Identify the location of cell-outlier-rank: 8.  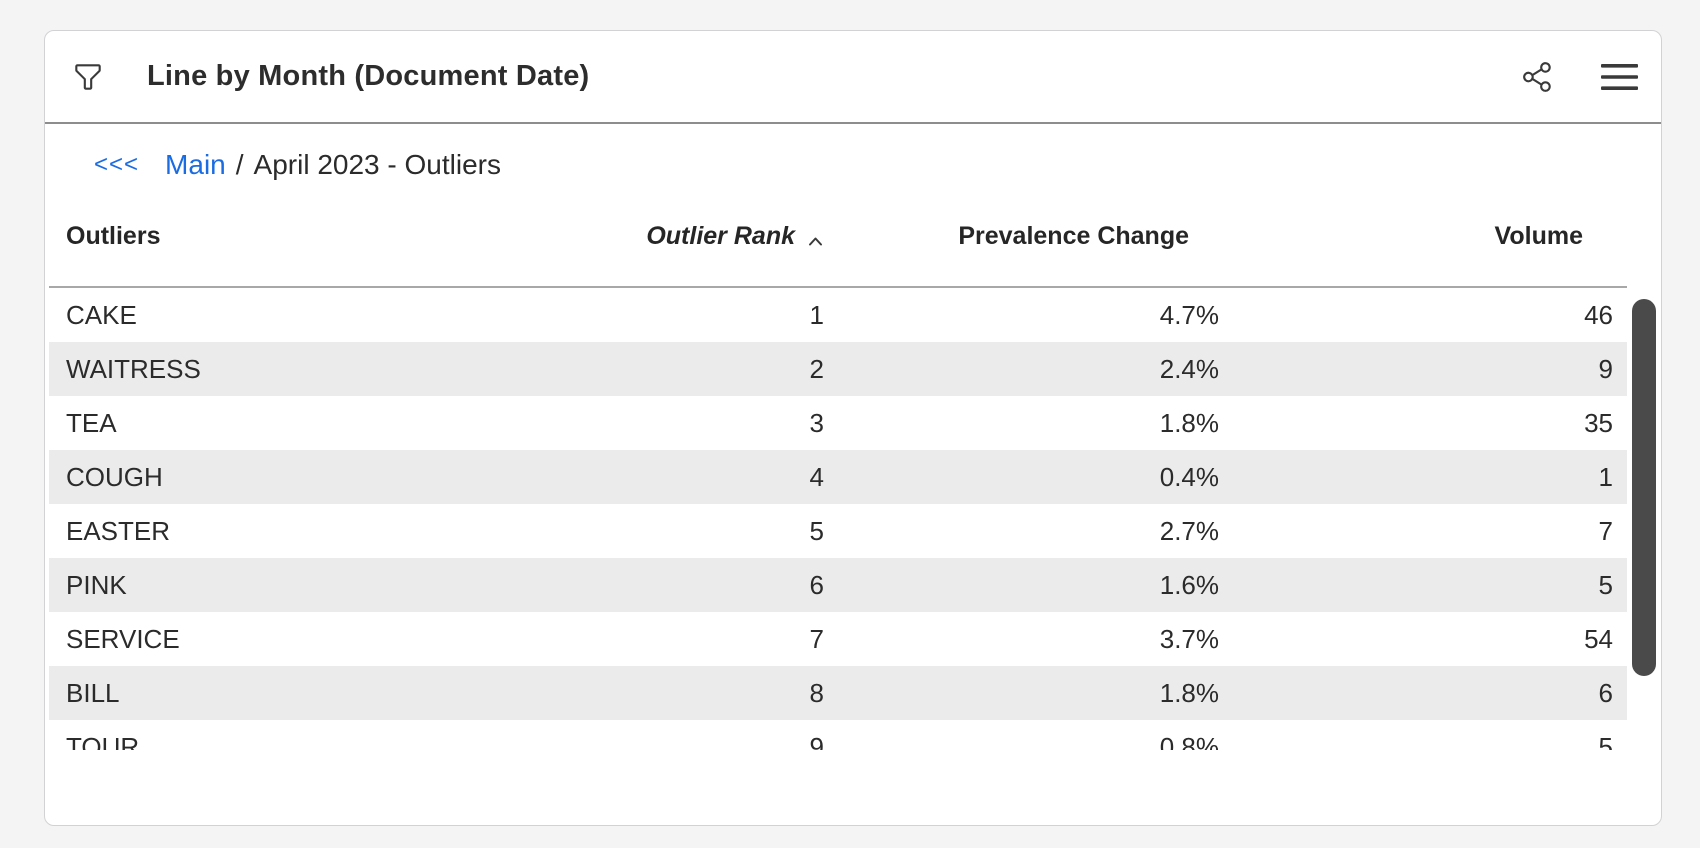
(816, 692).